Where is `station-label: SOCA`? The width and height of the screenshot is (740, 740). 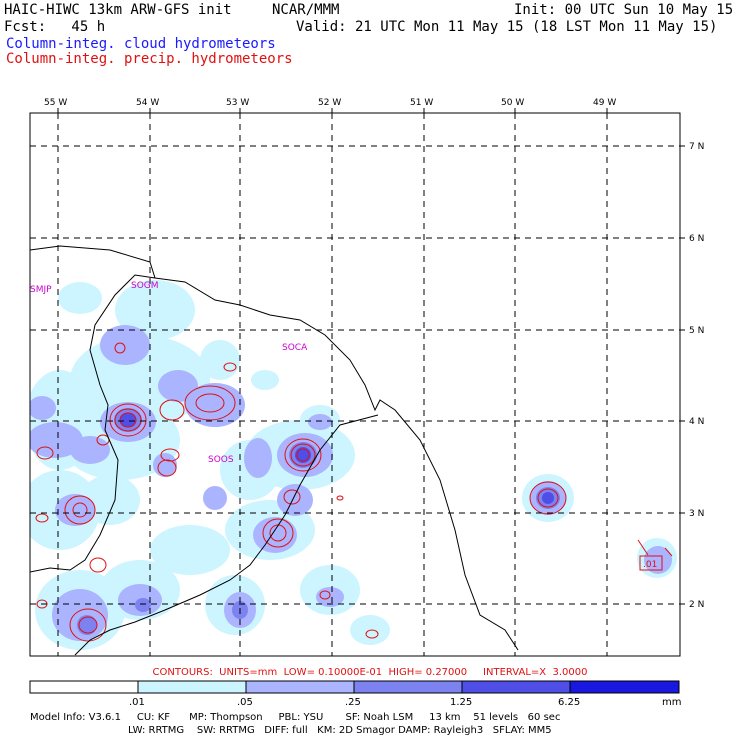
station-label: SOCA is located at coordinates (295, 348).